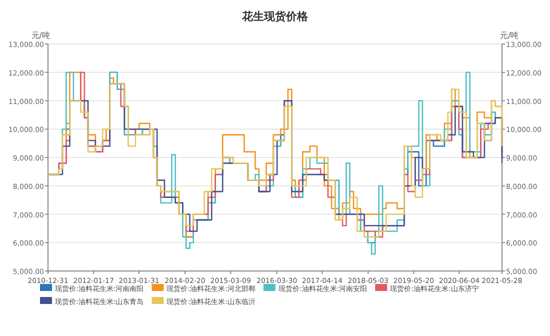 The height and width of the screenshot is (336, 550). Describe the element at coordinates (40, 35) in the screenshot. I see `y-axis-title: 元/吨` at that location.